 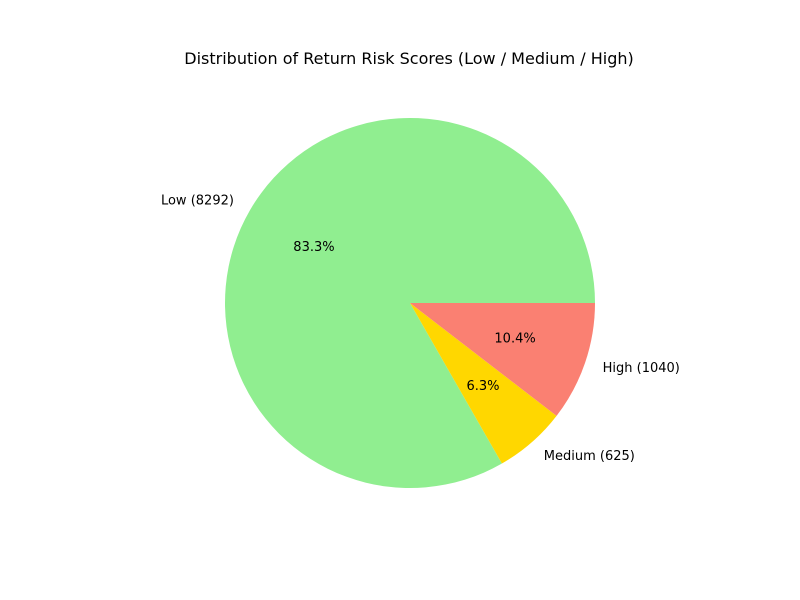 I want to click on slice-label-2: Medium (625), so click(x=589, y=456).